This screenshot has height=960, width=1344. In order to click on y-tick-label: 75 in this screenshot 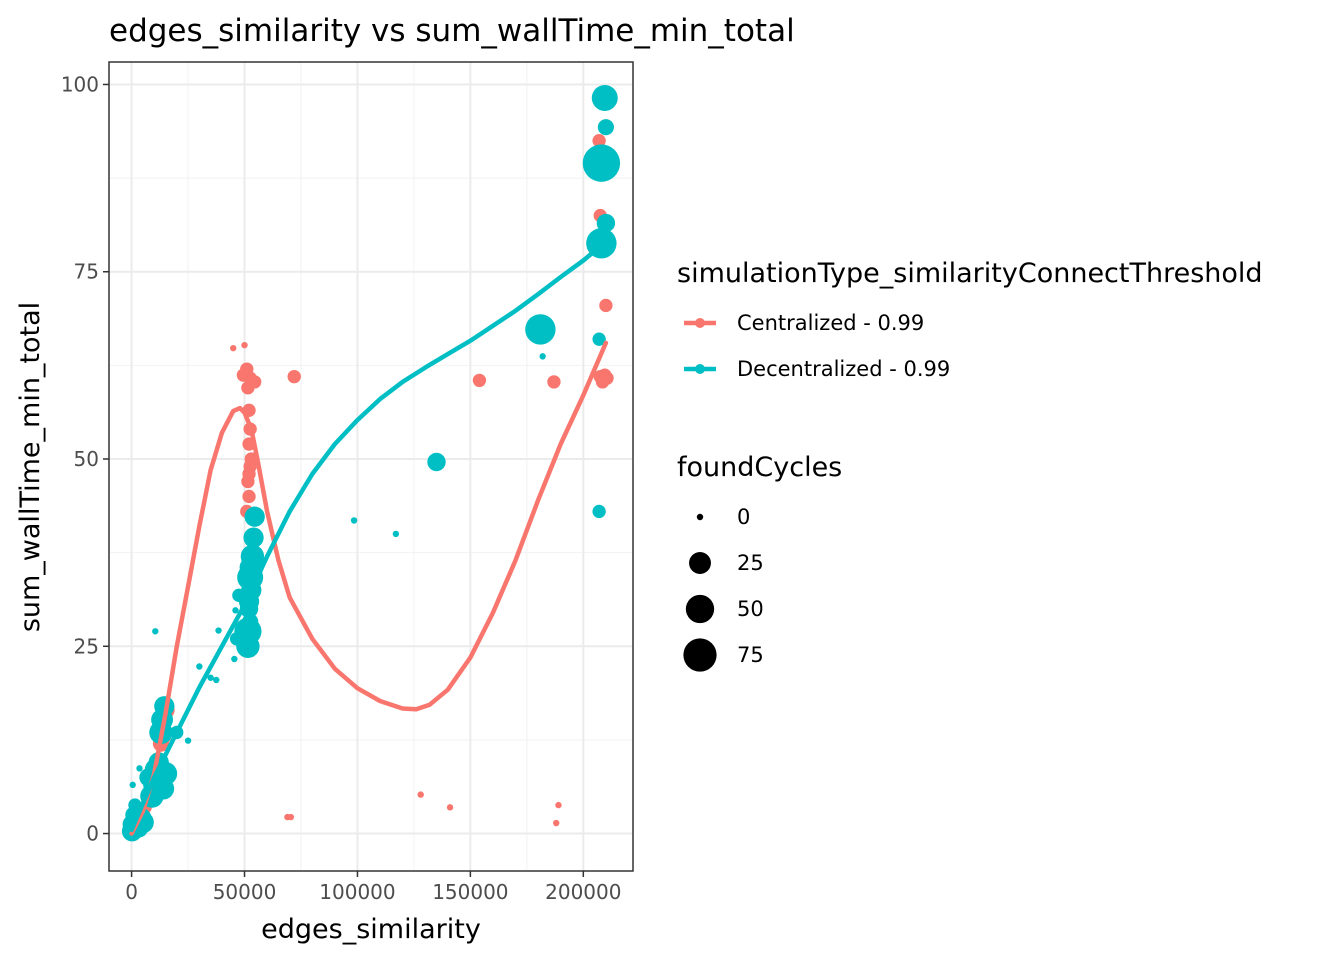, I will do `click(86, 272)`.